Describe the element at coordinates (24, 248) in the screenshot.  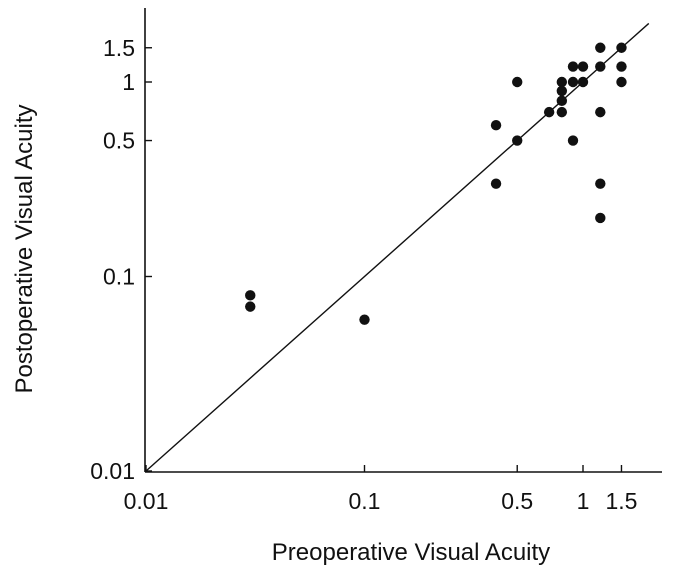
I see `y-axis-title: Postoperative Visual Acuity` at that location.